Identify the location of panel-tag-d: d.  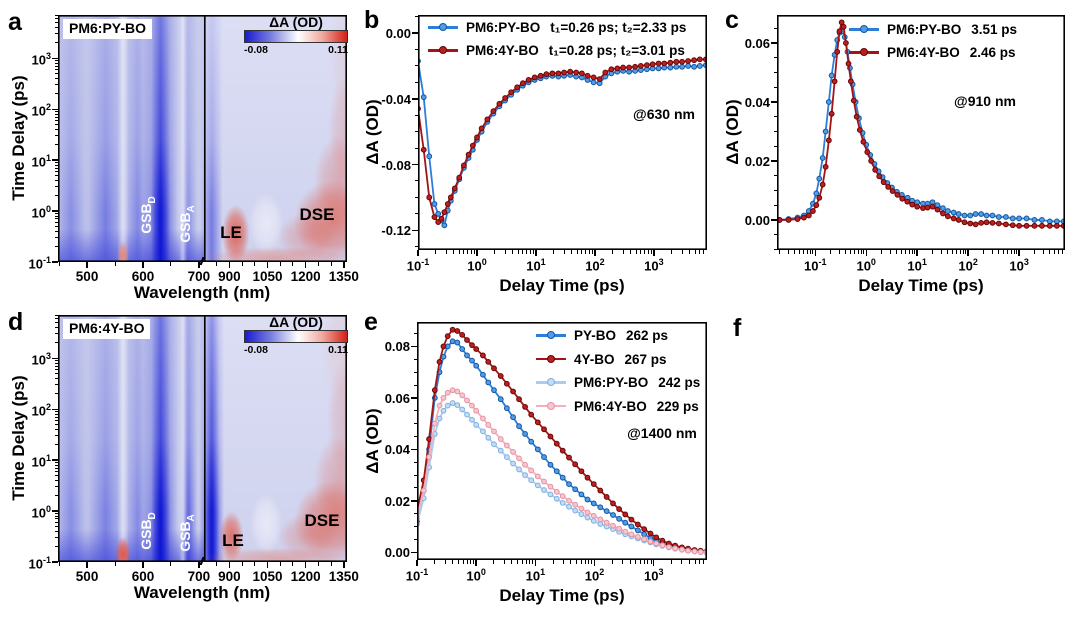
(16, 322).